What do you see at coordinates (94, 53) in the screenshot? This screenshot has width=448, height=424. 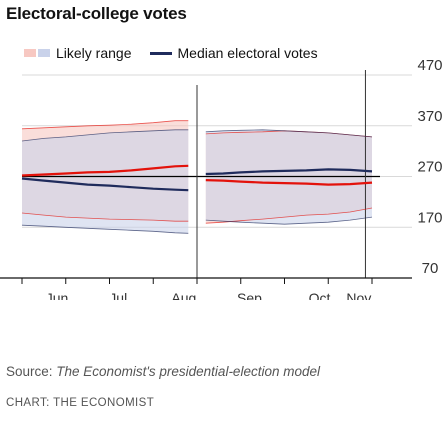 I see `legend-label-range: Likely range` at bounding box center [94, 53].